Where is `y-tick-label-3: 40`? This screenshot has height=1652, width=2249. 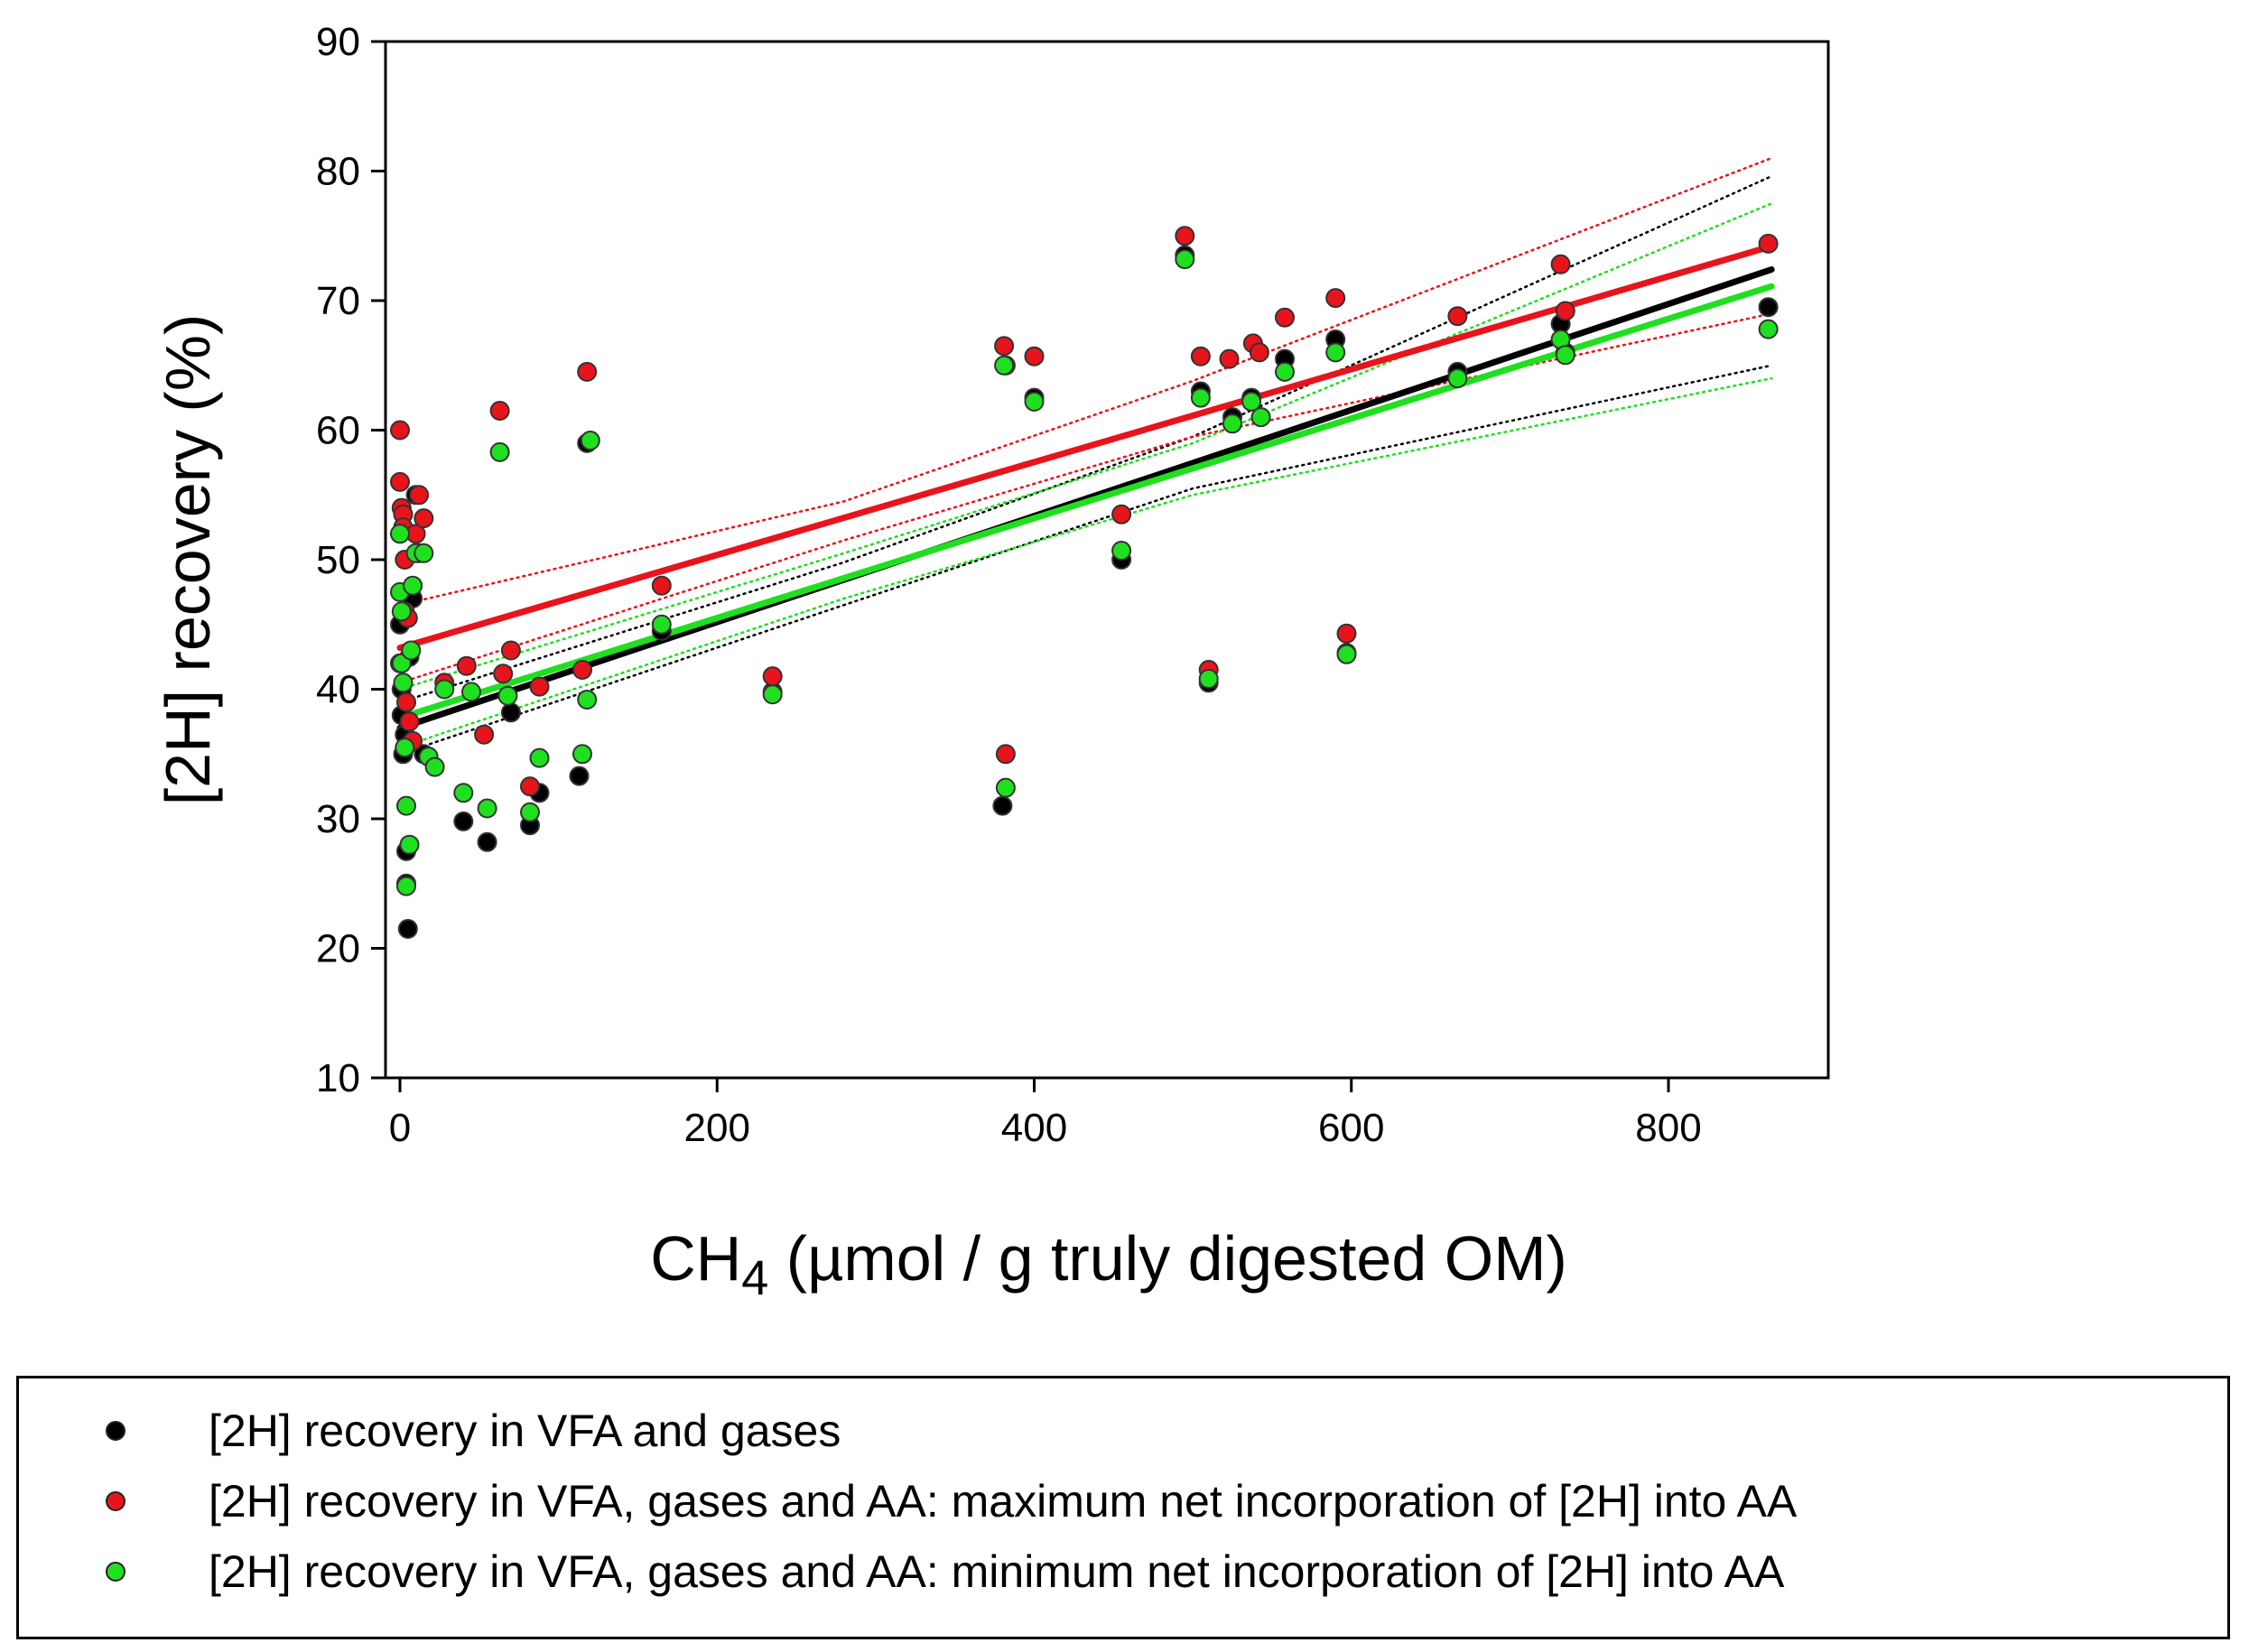
y-tick-label-3: 40 is located at coordinates (338, 690).